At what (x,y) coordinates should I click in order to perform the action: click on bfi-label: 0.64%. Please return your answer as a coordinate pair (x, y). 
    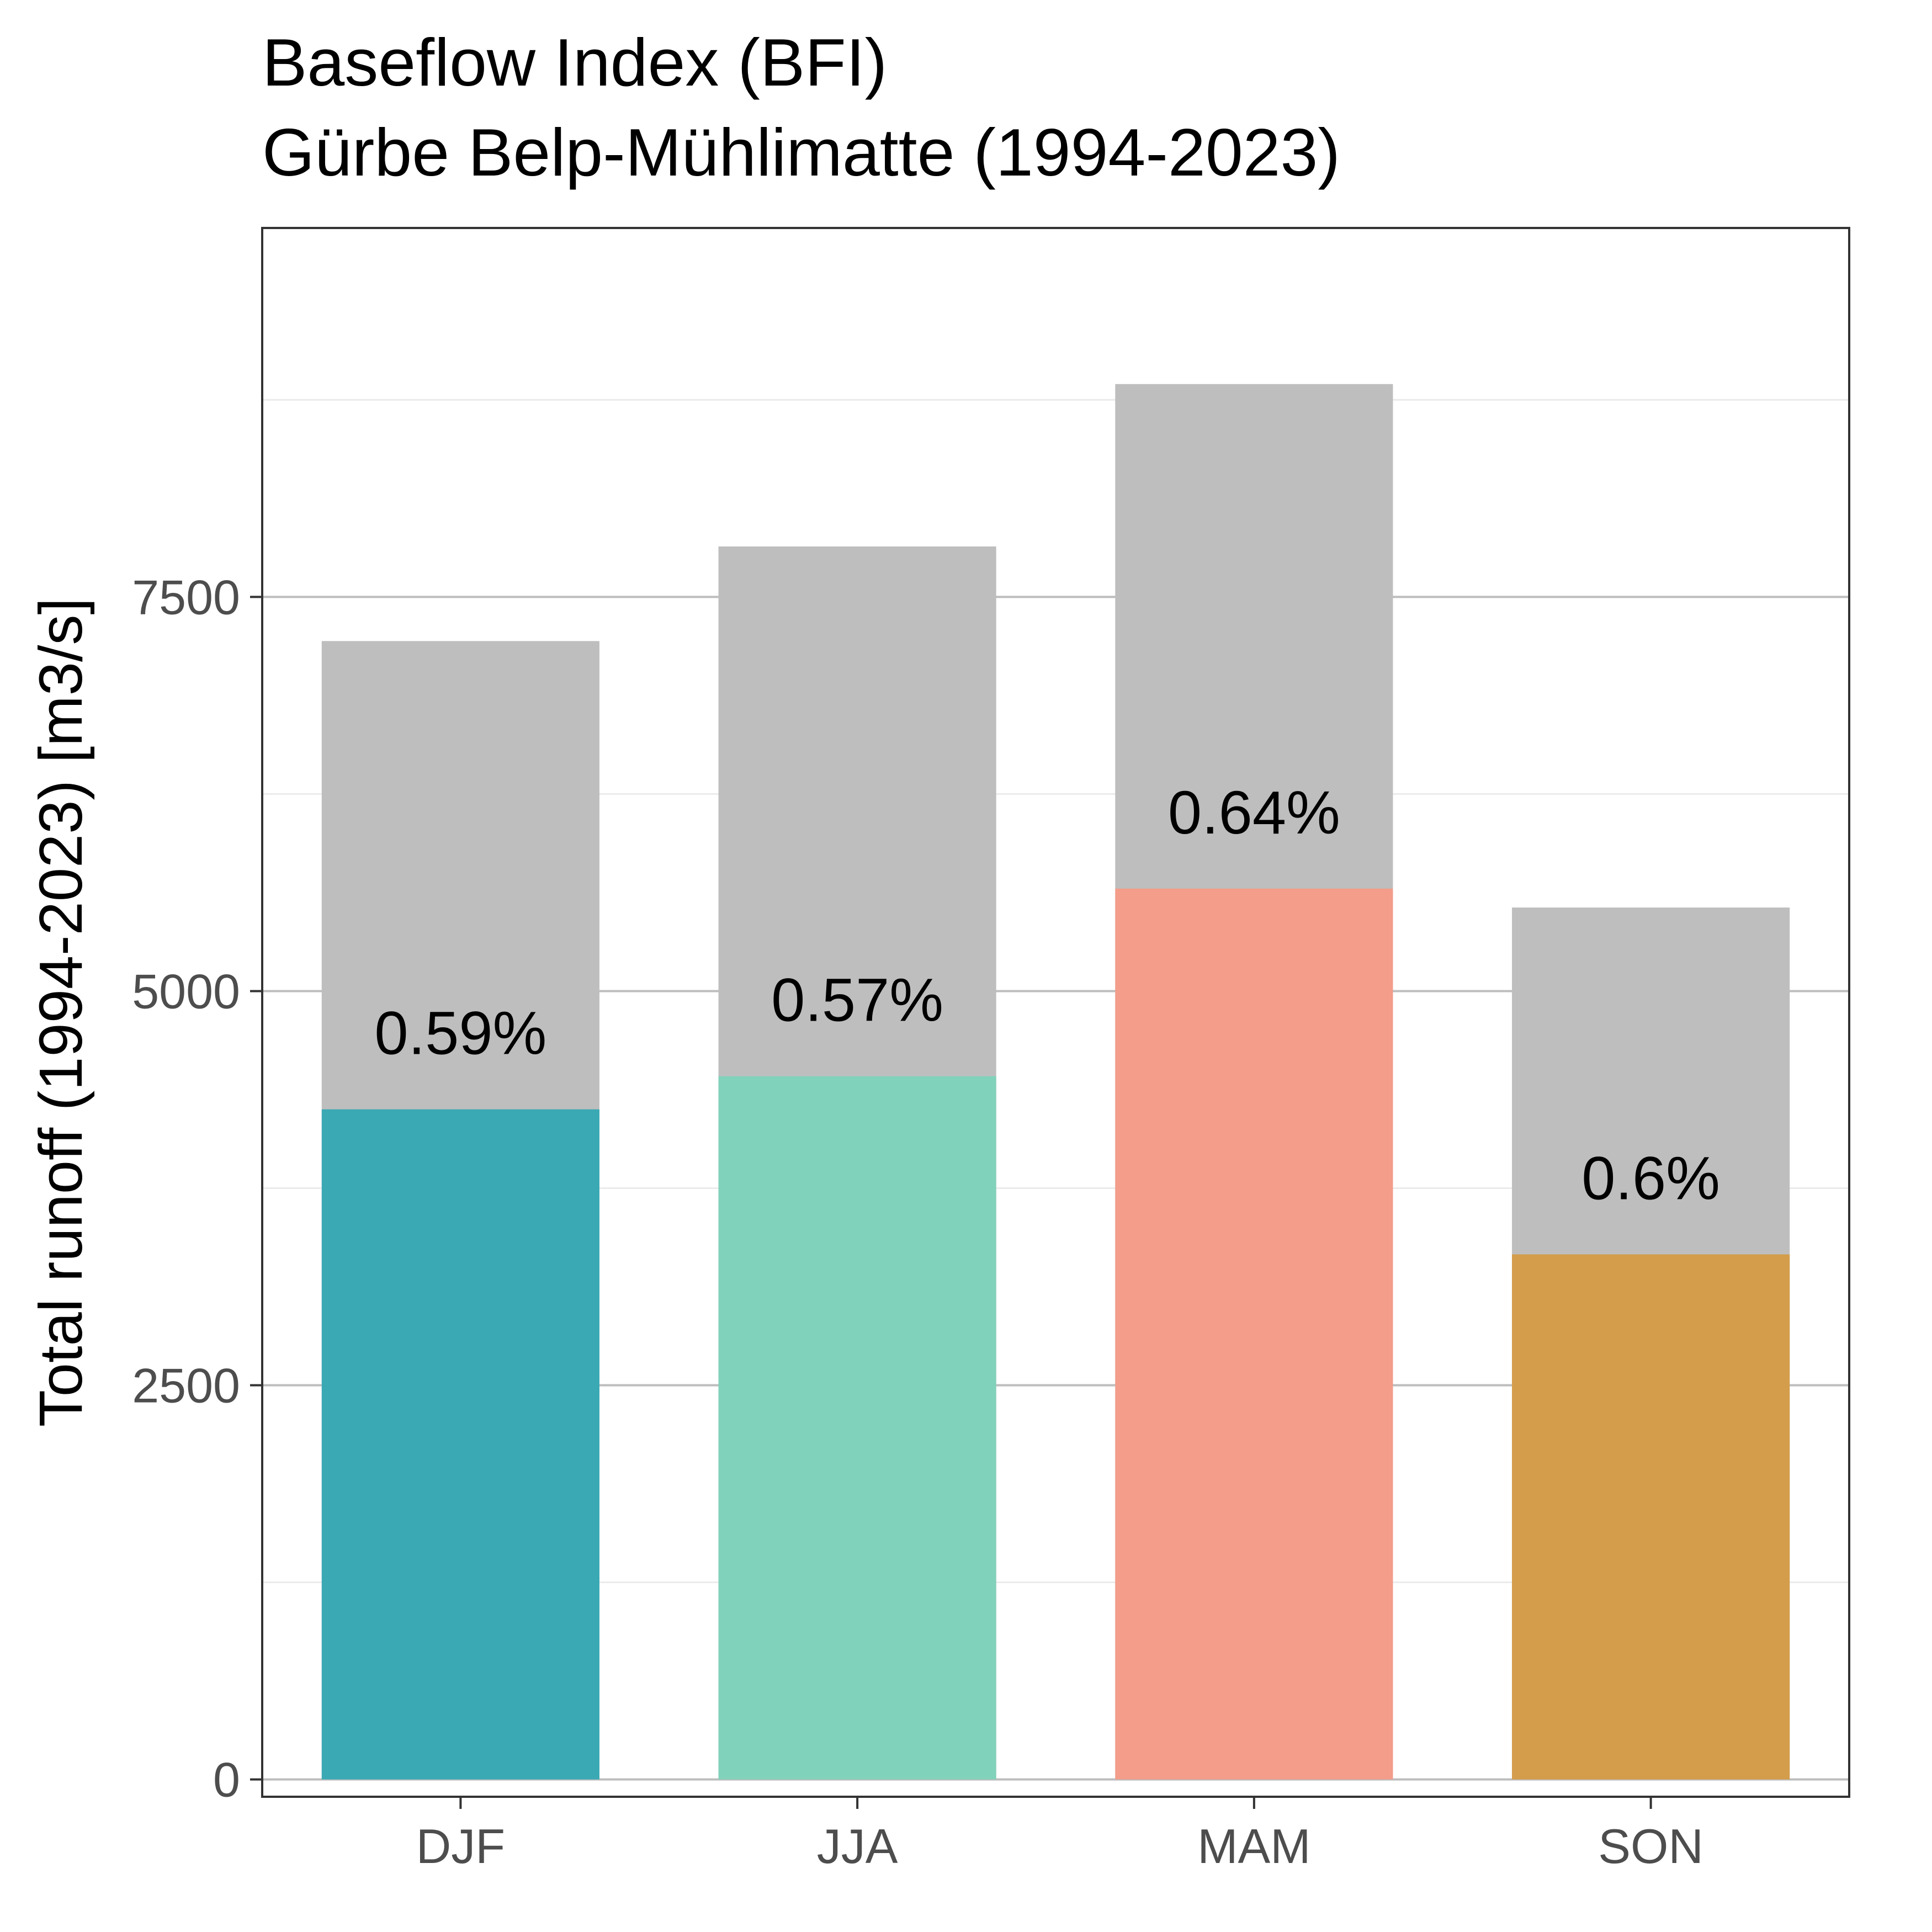
    Looking at the image, I should click on (1254, 813).